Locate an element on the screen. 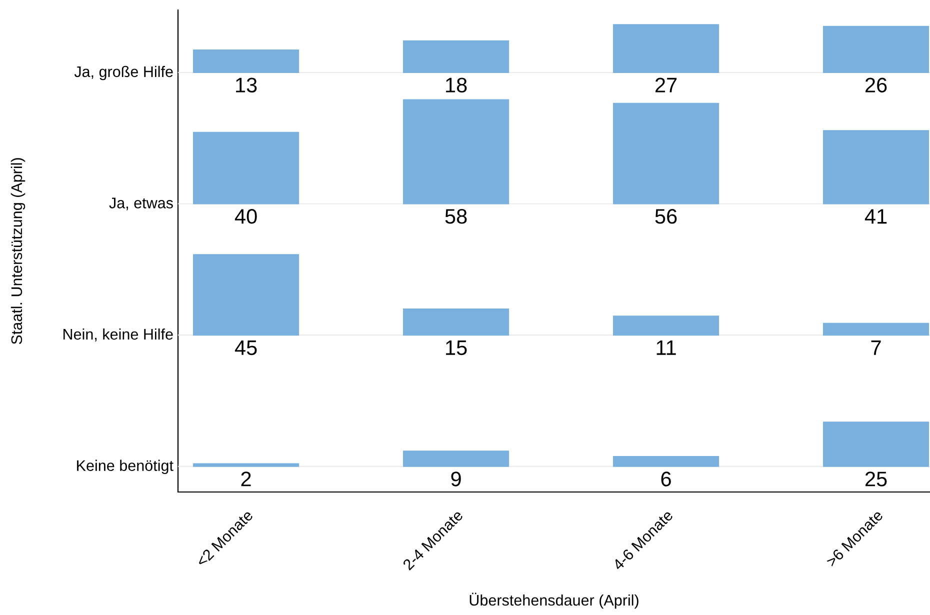 The image size is (930, 615). data-label: 11 is located at coordinates (666, 347).